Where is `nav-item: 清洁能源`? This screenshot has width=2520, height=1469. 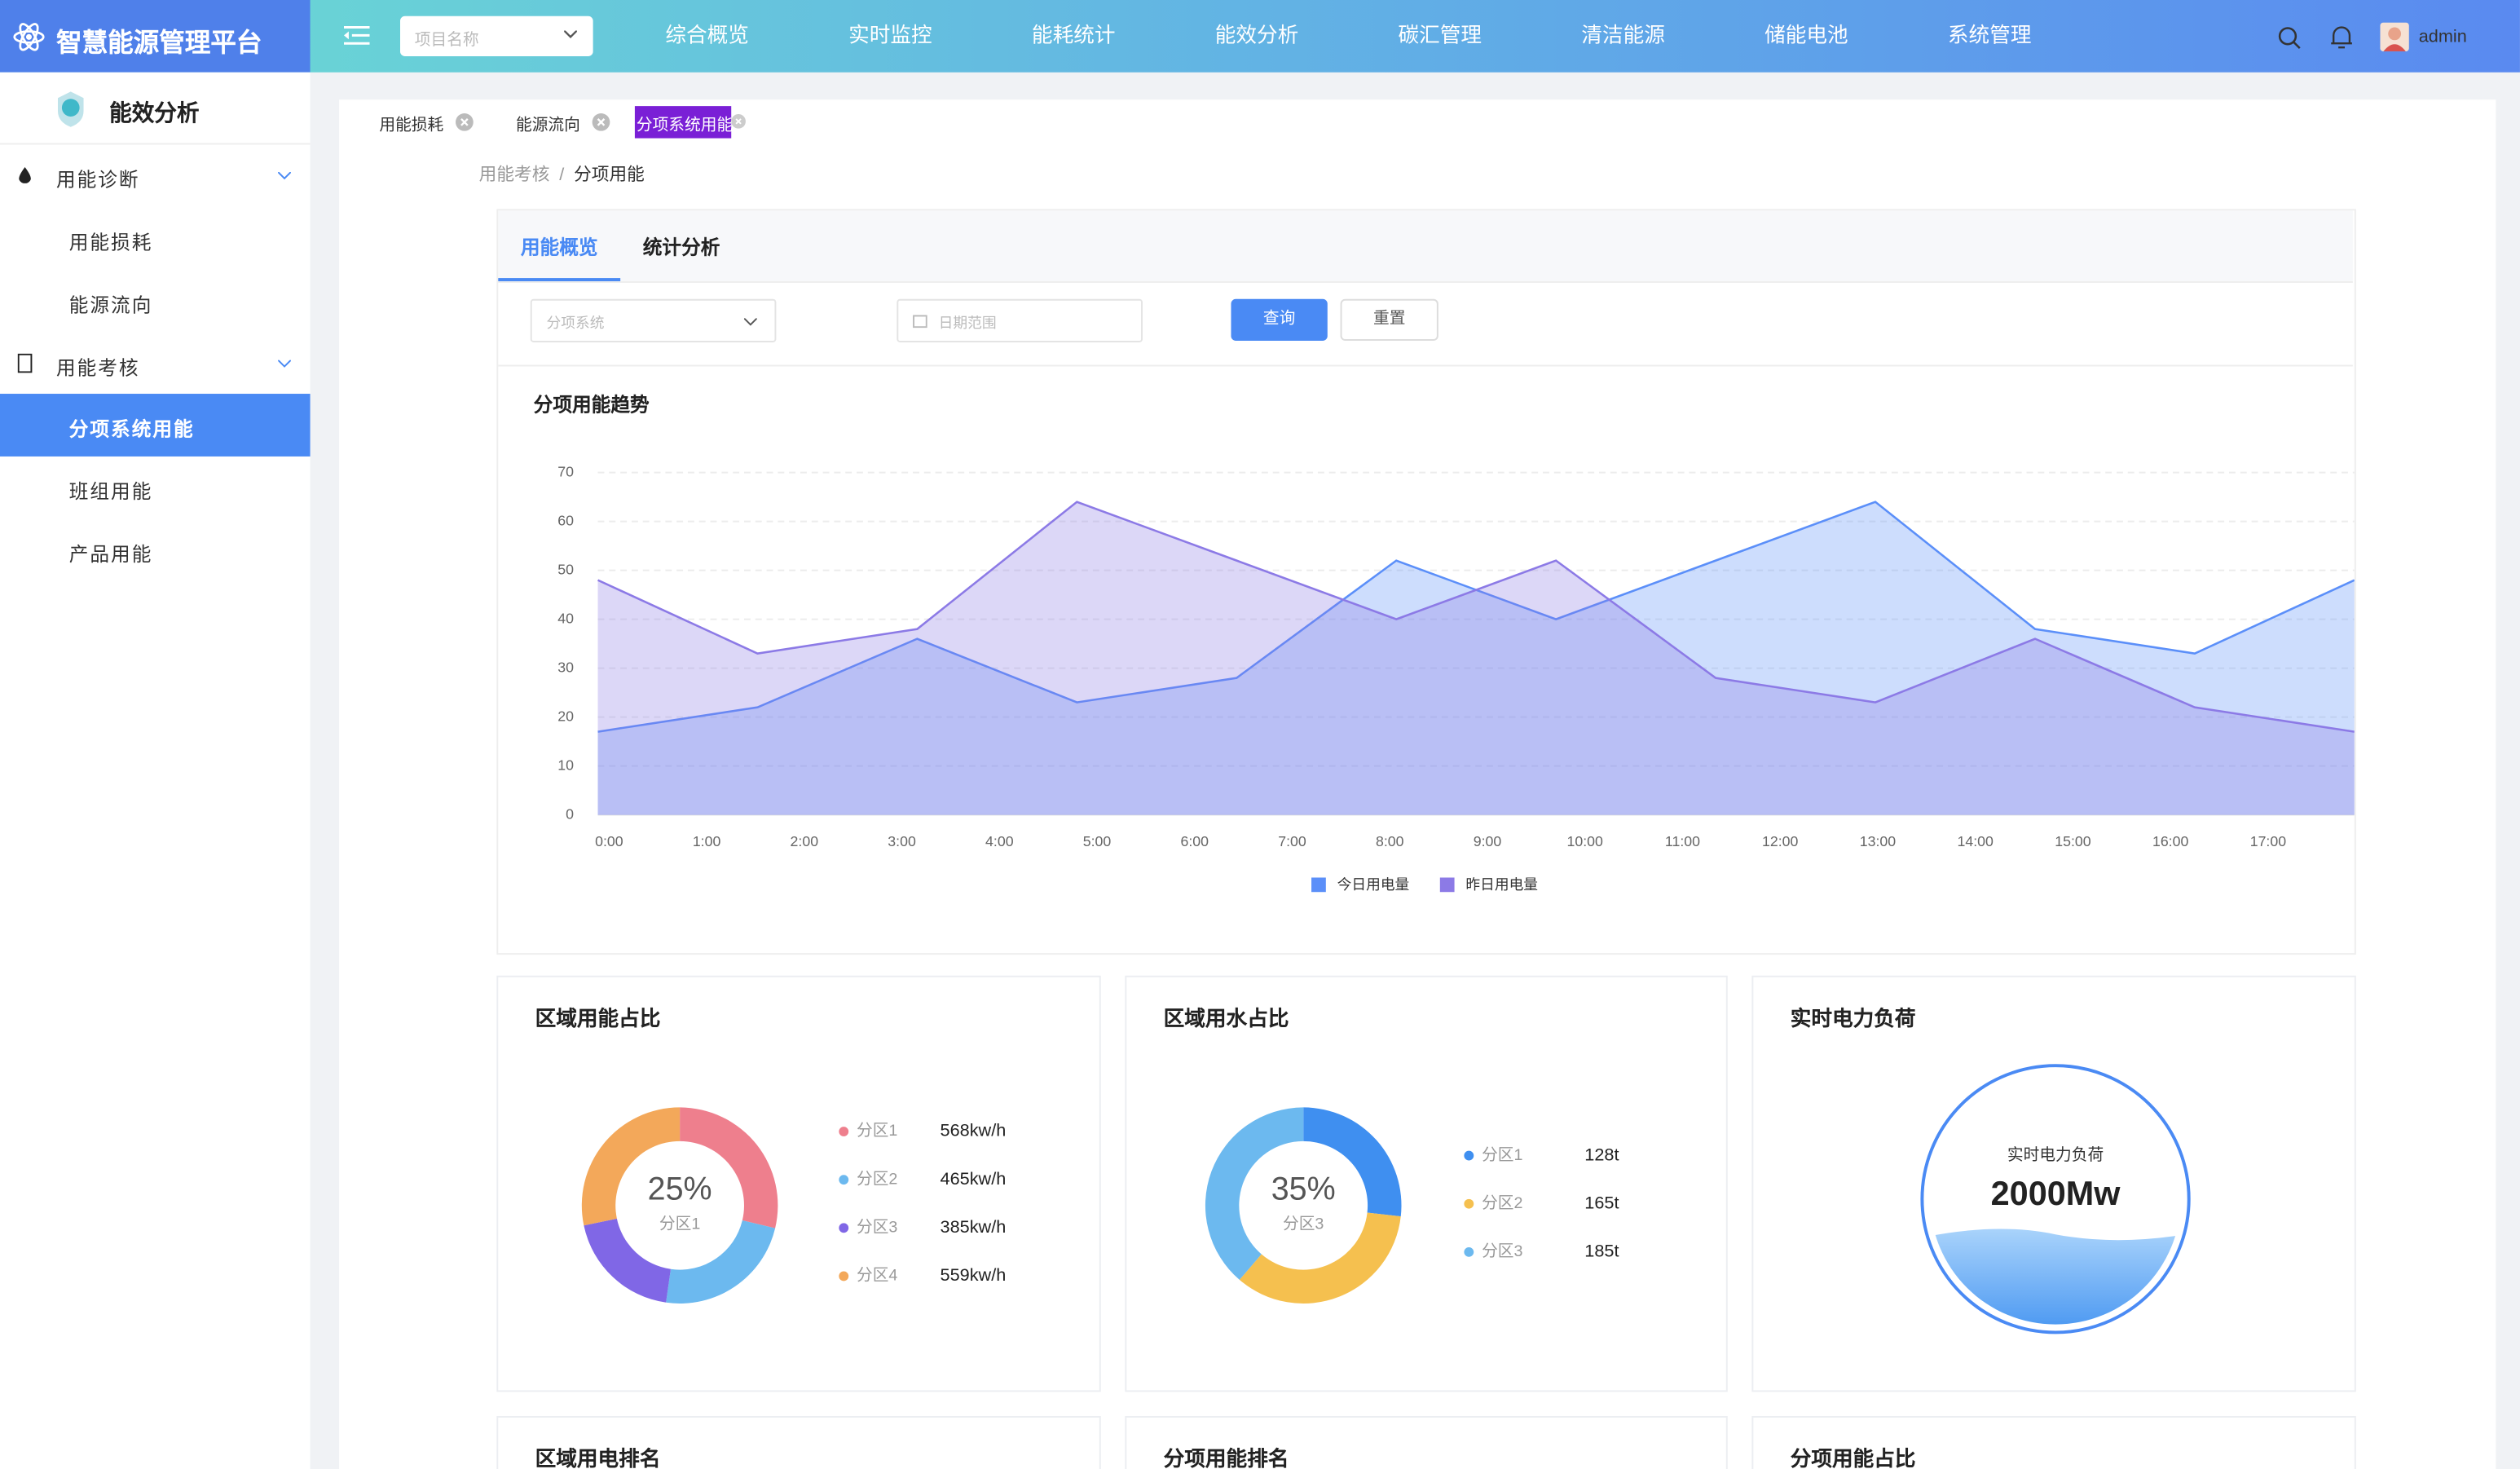 nav-item: 清洁能源 is located at coordinates (1623, 35).